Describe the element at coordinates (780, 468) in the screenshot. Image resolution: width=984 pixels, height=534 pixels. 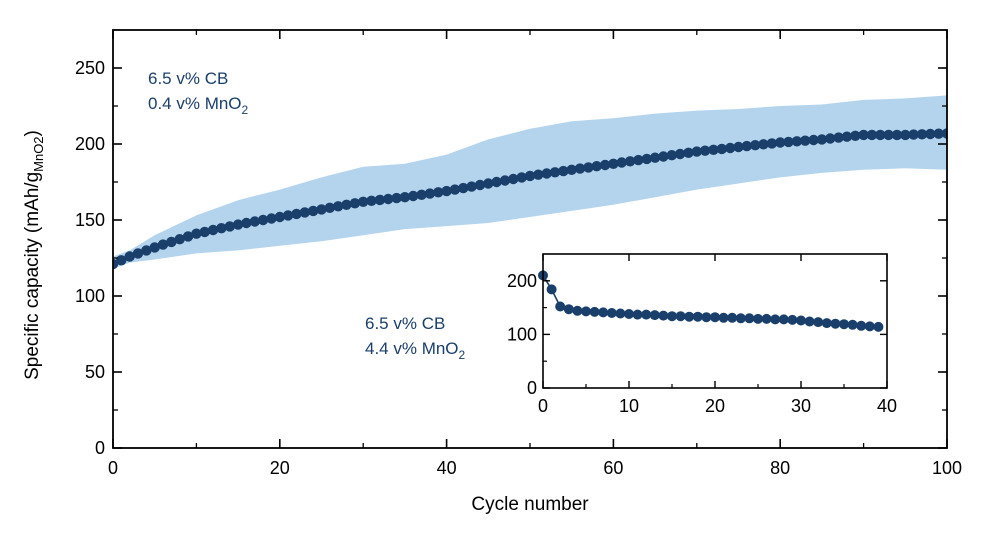
I see `x-tick-label: 80` at that location.